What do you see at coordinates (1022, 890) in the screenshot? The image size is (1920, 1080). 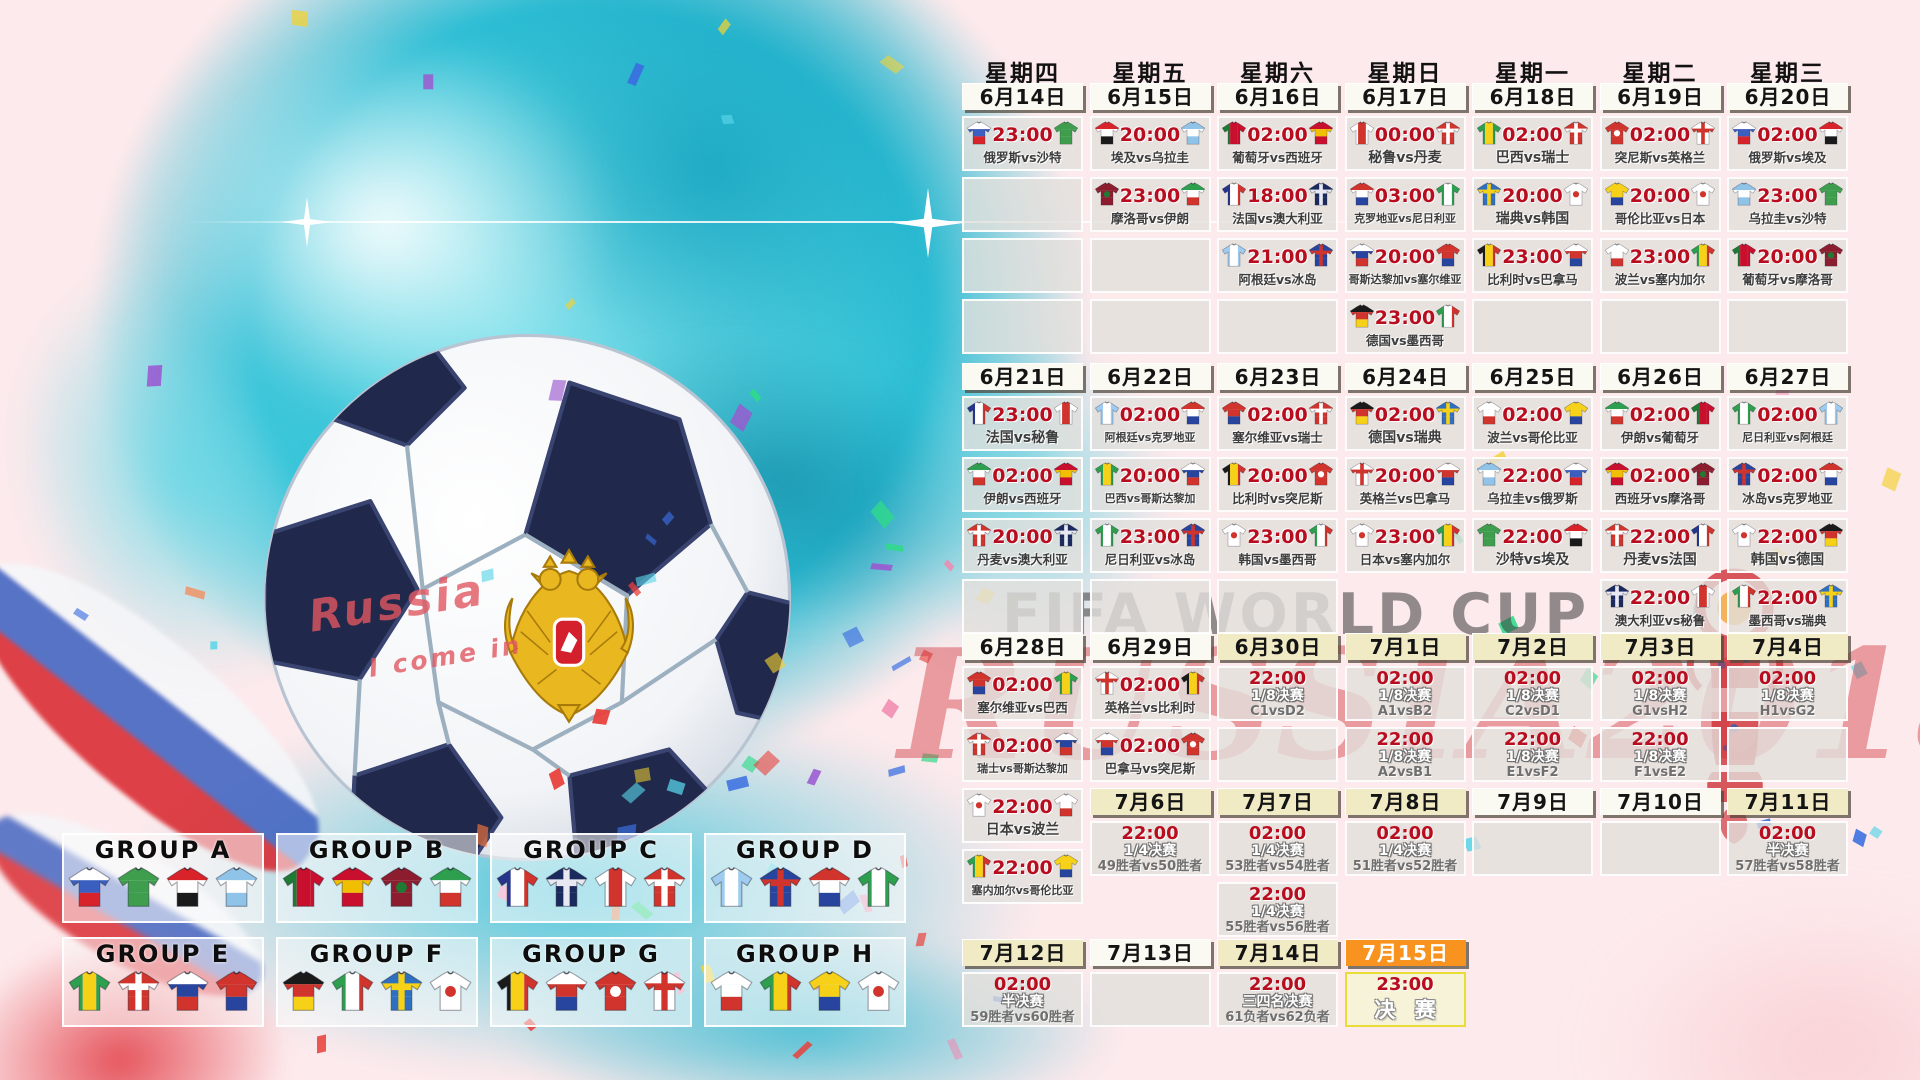 I see `match-teams-label: 塞内加尔vs哥伦比亚` at bounding box center [1022, 890].